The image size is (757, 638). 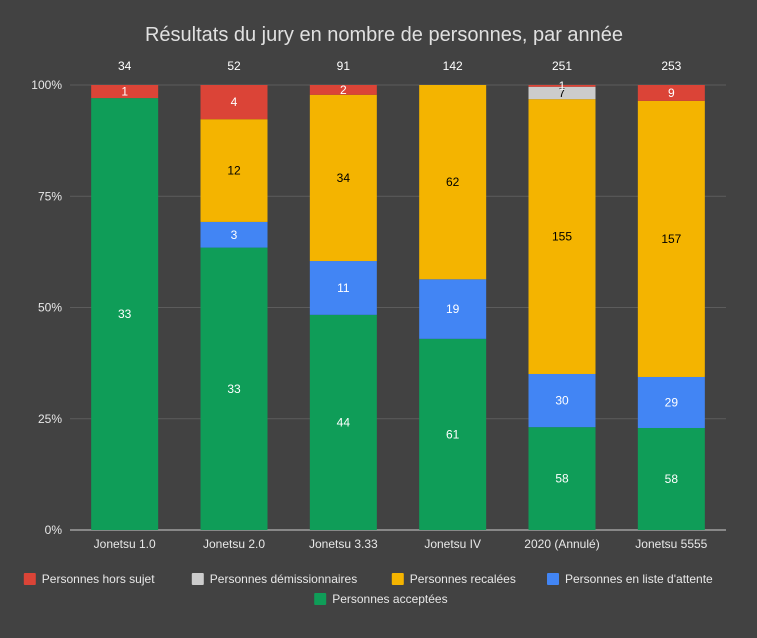 I want to click on legend-label: Personnes acceptées, so click(x=389, y=599).